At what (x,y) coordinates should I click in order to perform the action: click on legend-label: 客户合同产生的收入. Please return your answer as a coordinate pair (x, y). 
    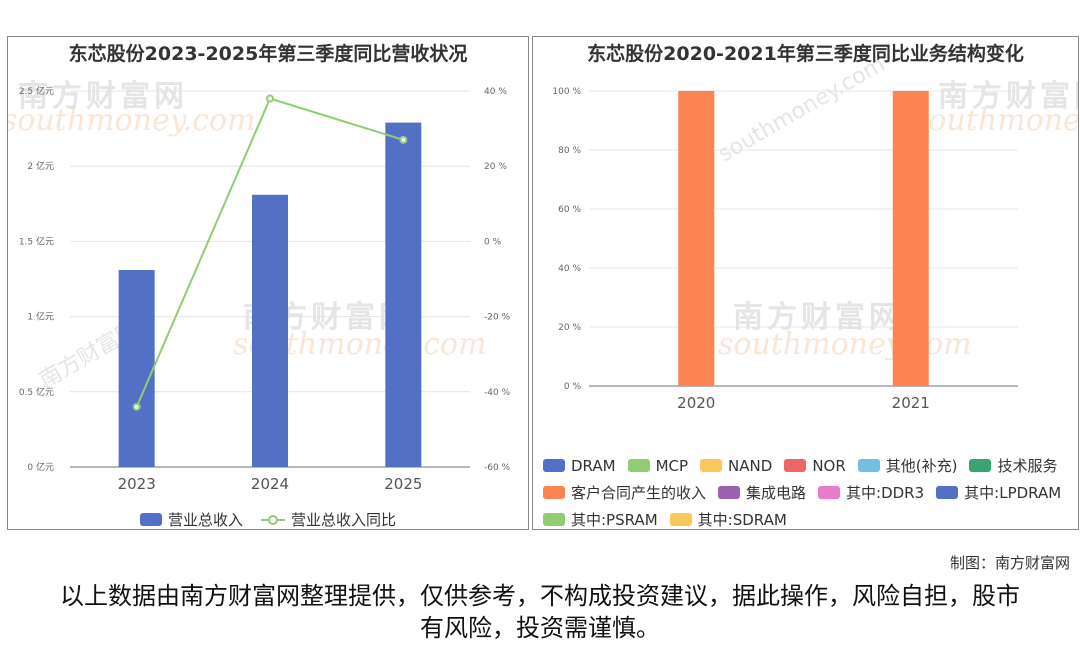
    Looking at the image, I should click on (639, 493).